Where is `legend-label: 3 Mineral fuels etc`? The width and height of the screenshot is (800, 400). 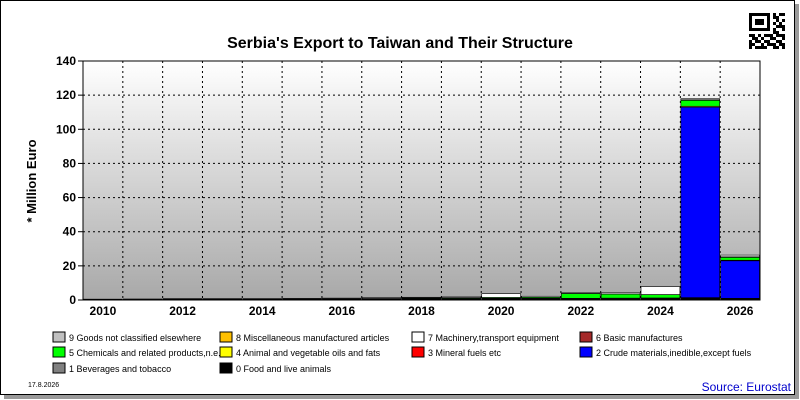 legend-label: 3 Mineral fuels etc is located at coordinates (465, 353).